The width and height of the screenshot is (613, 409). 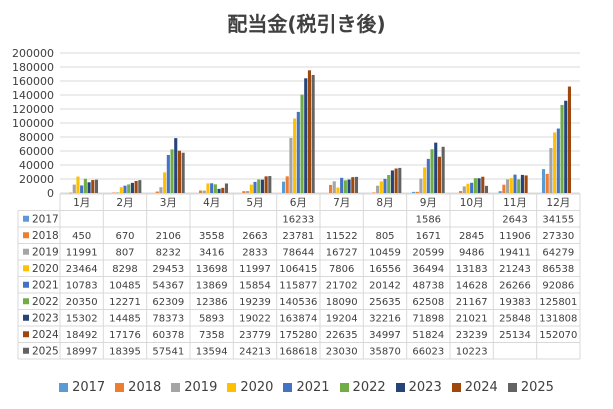 What do you see at coordinates (179, 171) in the screenshot?
I see `bar-2024-3月` at bounding box center [179, 171].